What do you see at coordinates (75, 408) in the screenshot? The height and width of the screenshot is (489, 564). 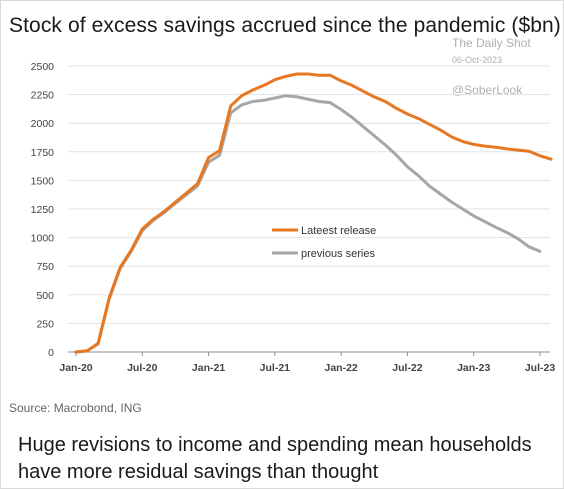 I see `source-note: Source: Macrobond, ING` at bounding box center [75, 408].